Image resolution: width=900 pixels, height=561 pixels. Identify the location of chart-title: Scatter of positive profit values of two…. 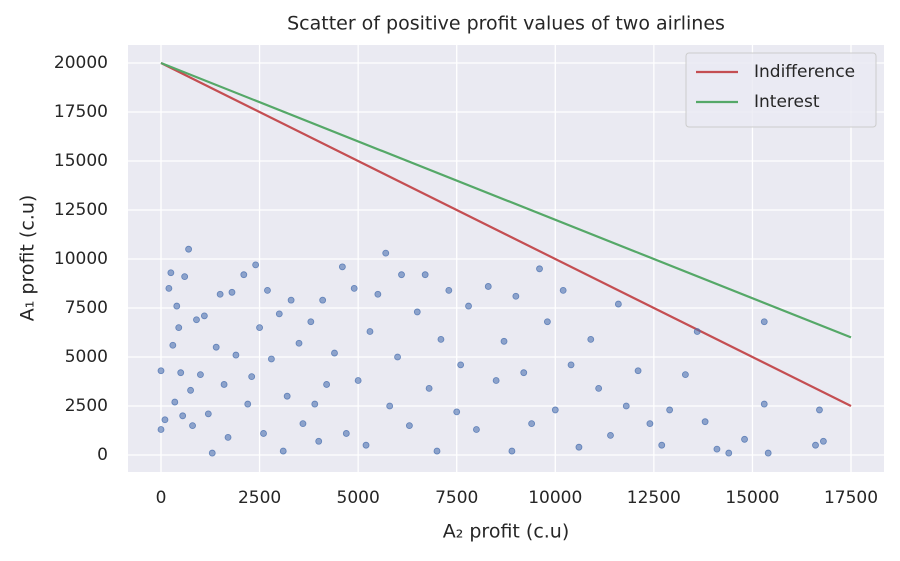
(506, 24).